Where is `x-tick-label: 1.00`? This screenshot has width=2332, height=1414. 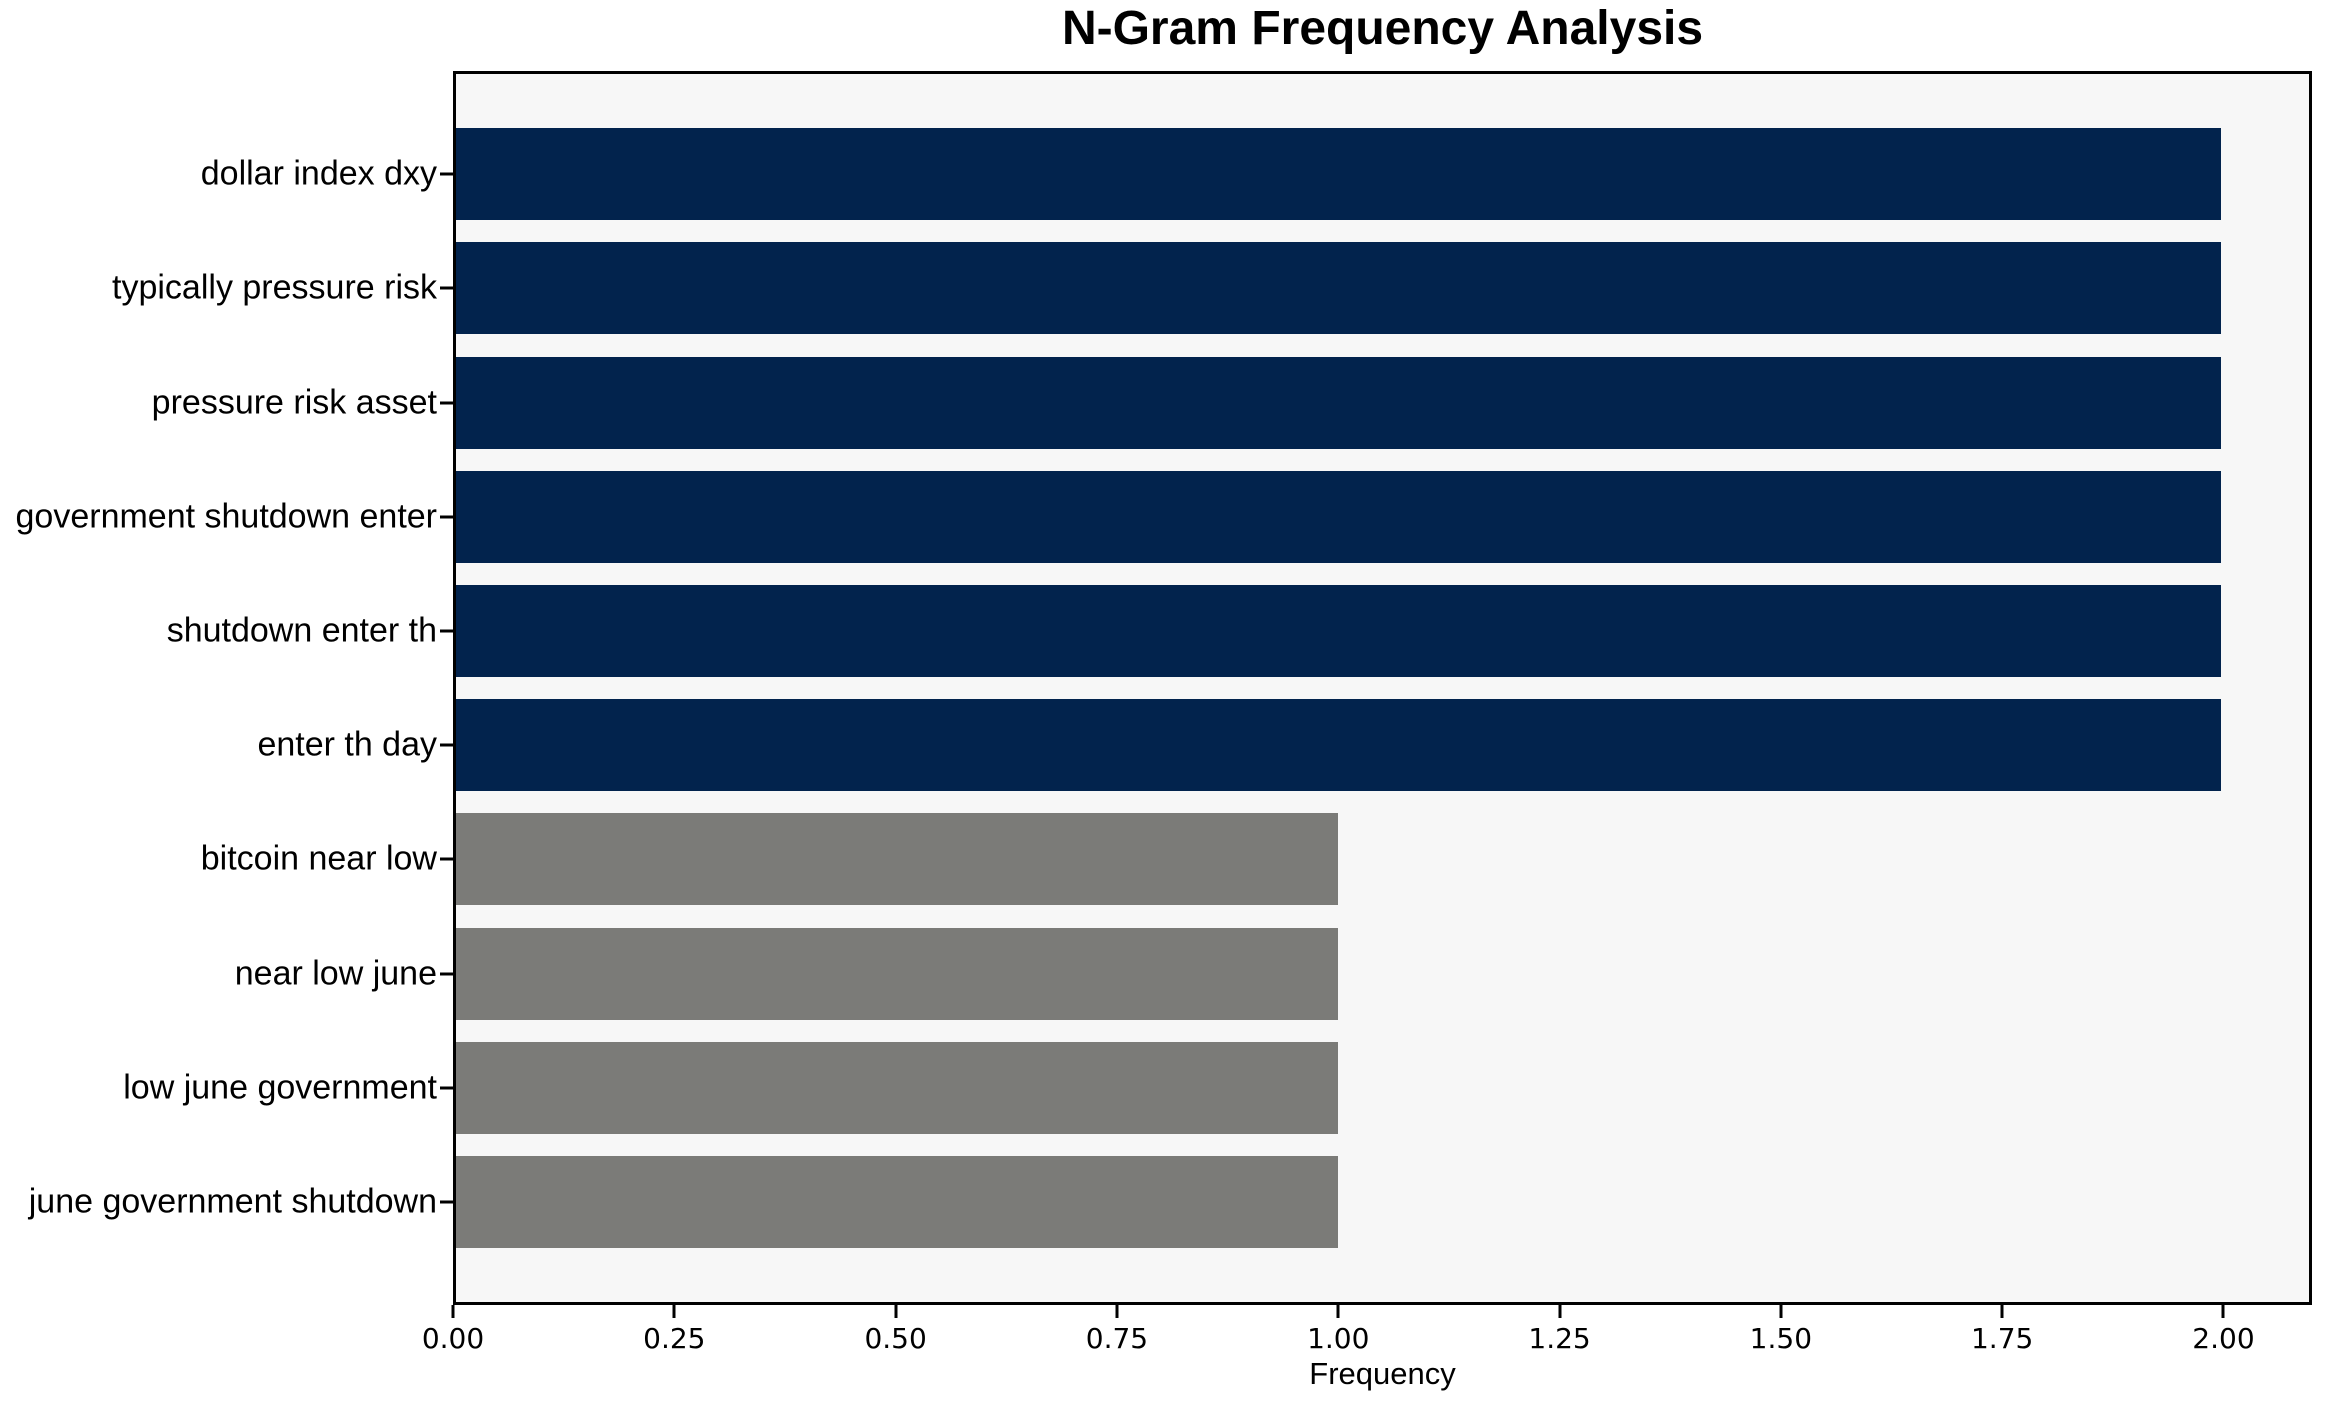
x-tick-label: 1.00 is located at coordinates (1338, 1338).